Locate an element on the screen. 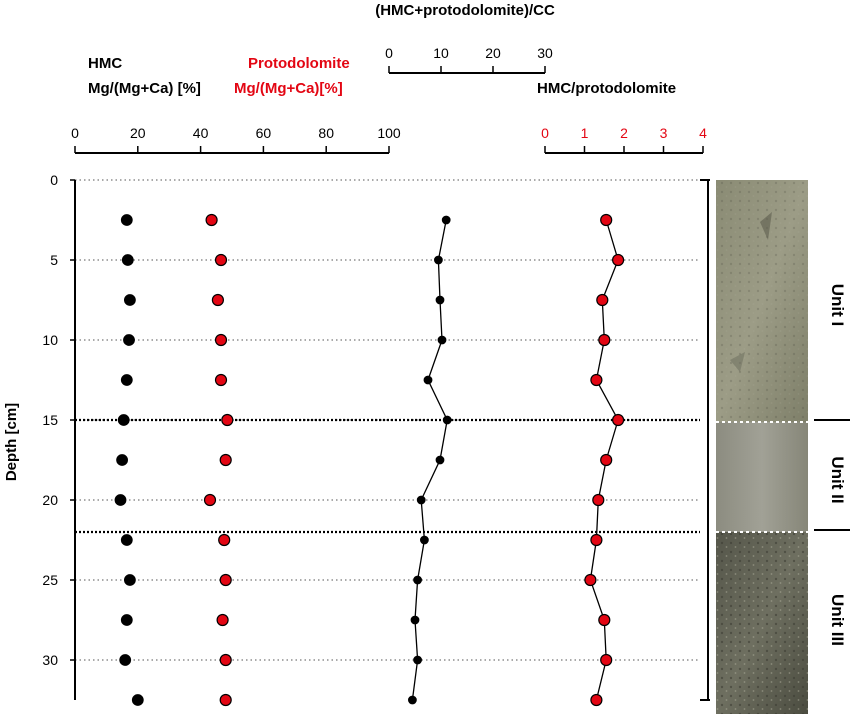 The height and width of the screenshot is (714, 850). protodolomite-title: Protodolomite is located at coordinates (299, 63).